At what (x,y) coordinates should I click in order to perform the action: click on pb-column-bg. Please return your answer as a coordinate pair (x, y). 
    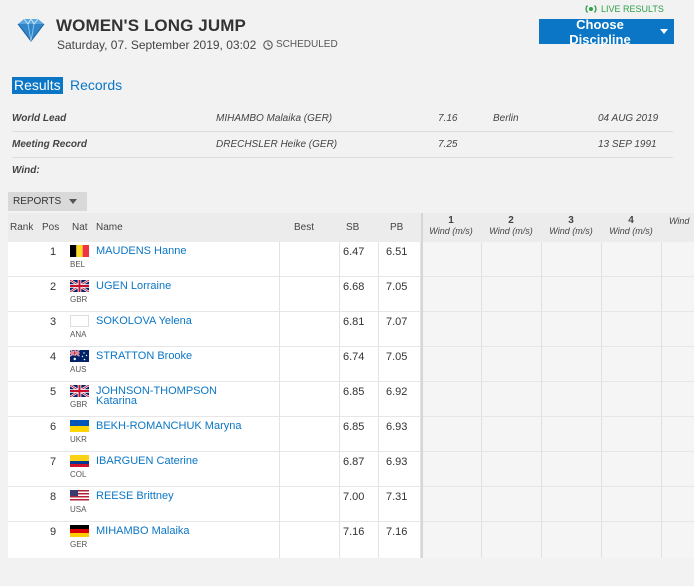
    Looking at the image, I should click on (400, 400).